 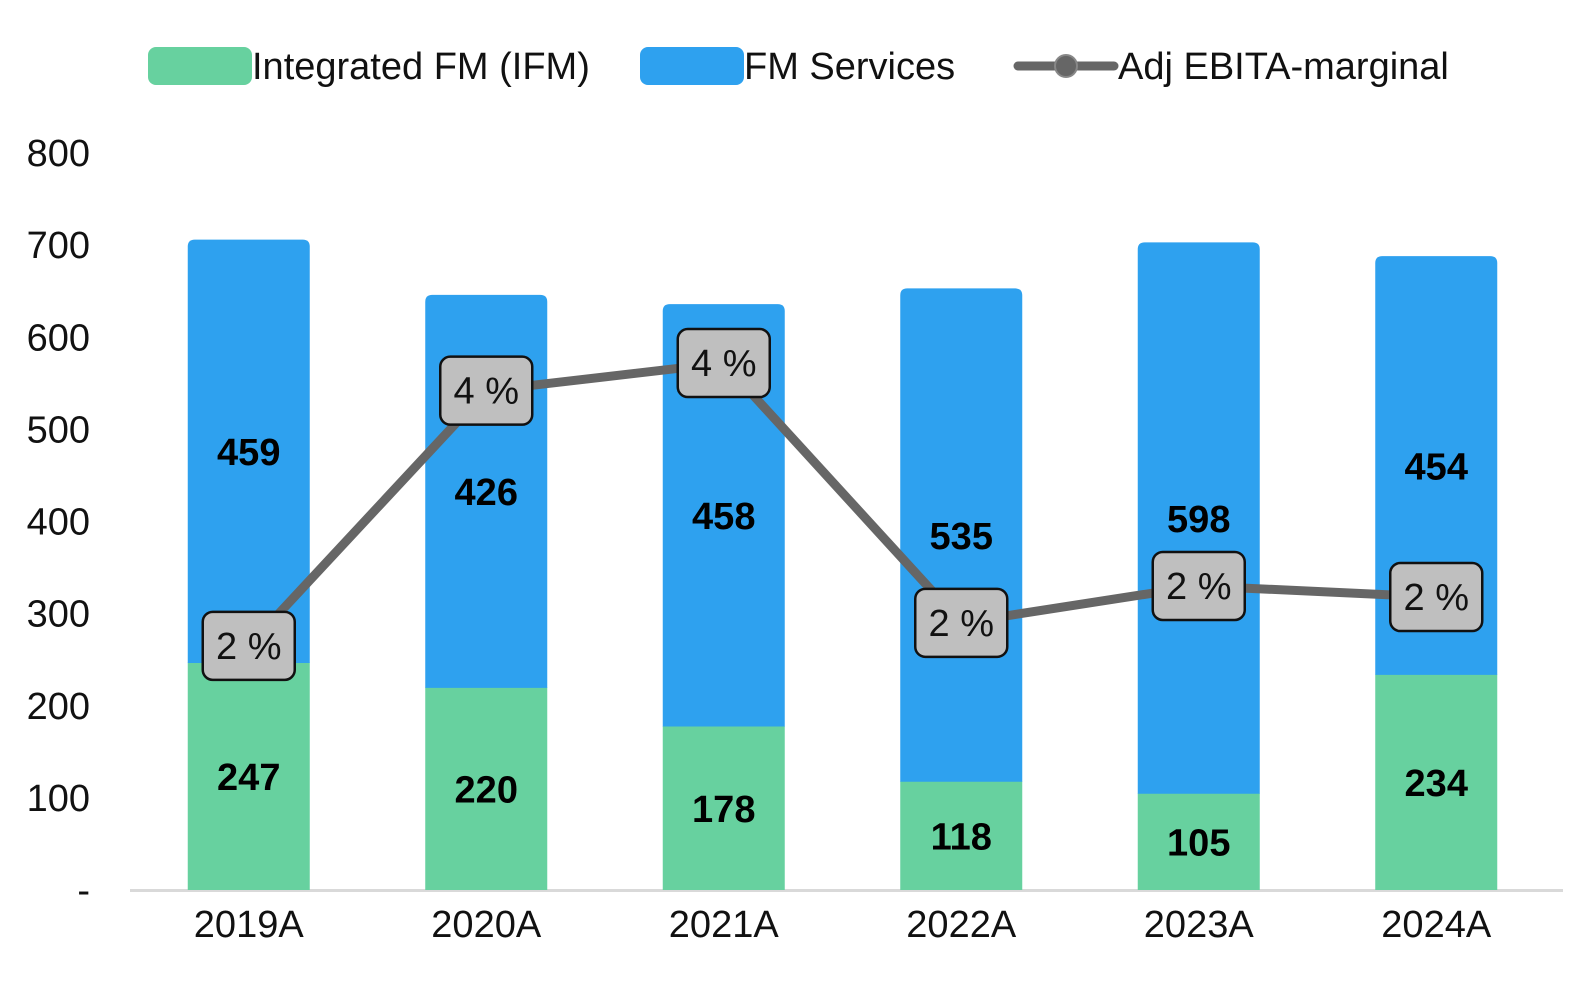 What do you see at coordinates (58, 615) in the screenshot?
I see `y-tick-label: 300` at bounding box center [58, 615].